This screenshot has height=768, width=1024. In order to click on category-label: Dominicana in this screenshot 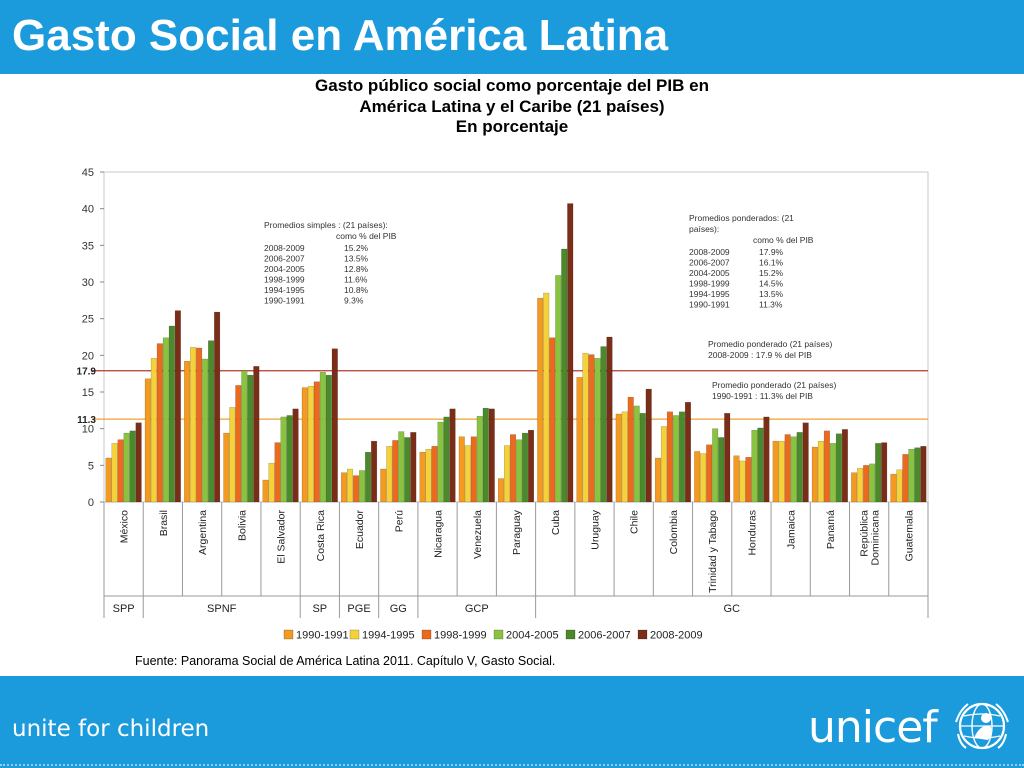, I will do `click(876, 538)`.